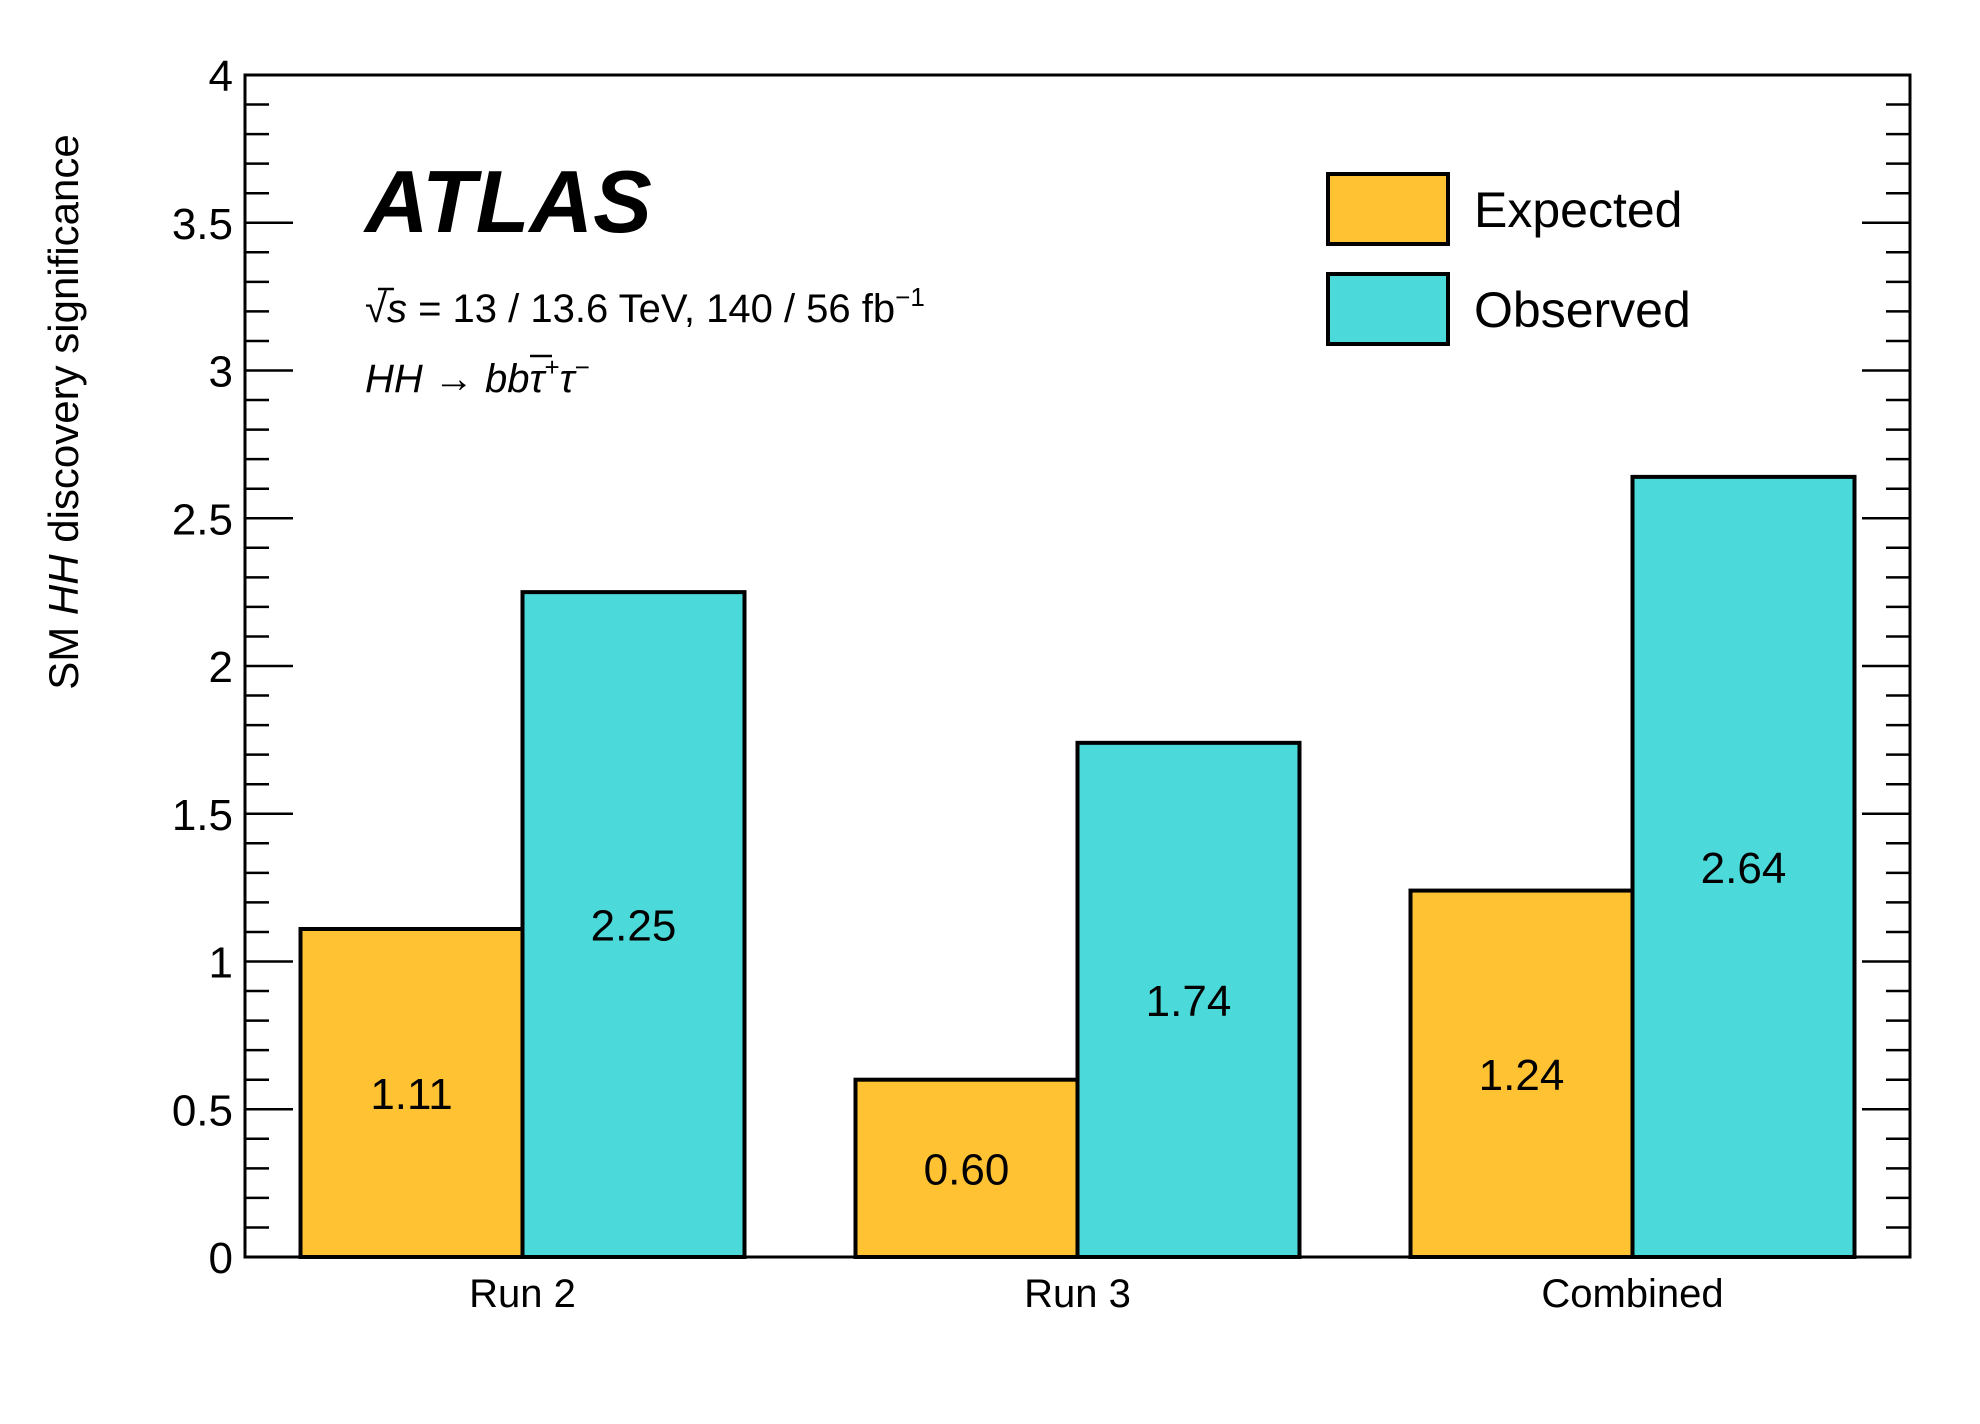 The image size is (1980, 1424). Describe the element at coordinates (967, 1169) in the screenshot. I see `value-label-expected-2: 0.60` at that location.